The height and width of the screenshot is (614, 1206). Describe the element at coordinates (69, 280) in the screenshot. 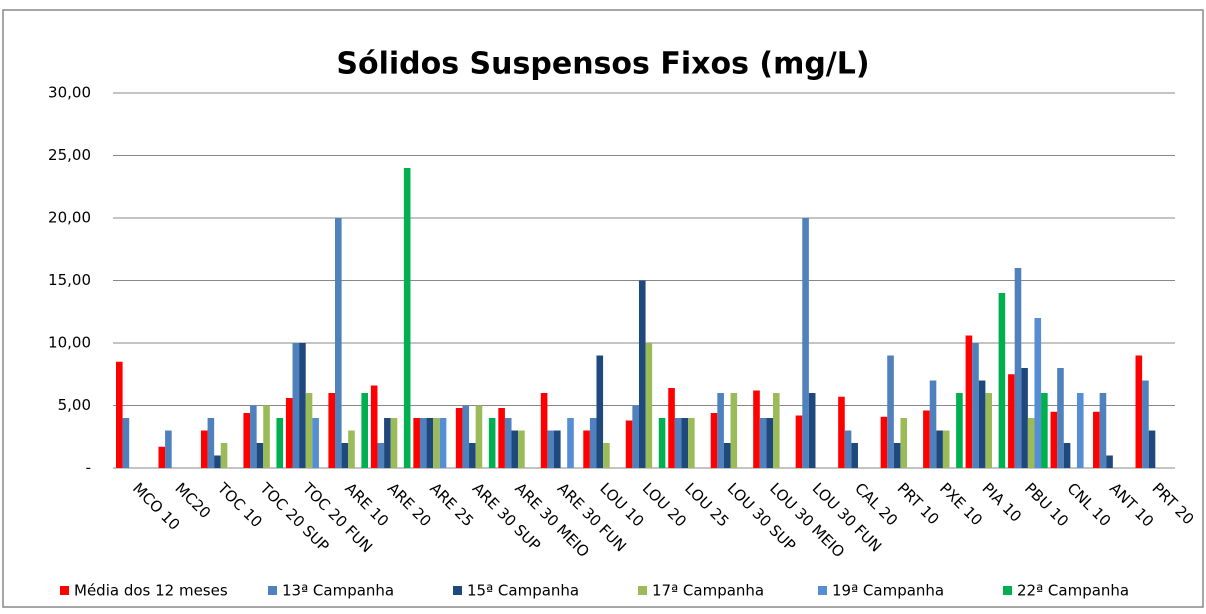

I see `y-tick-label: 15,00` at that location.